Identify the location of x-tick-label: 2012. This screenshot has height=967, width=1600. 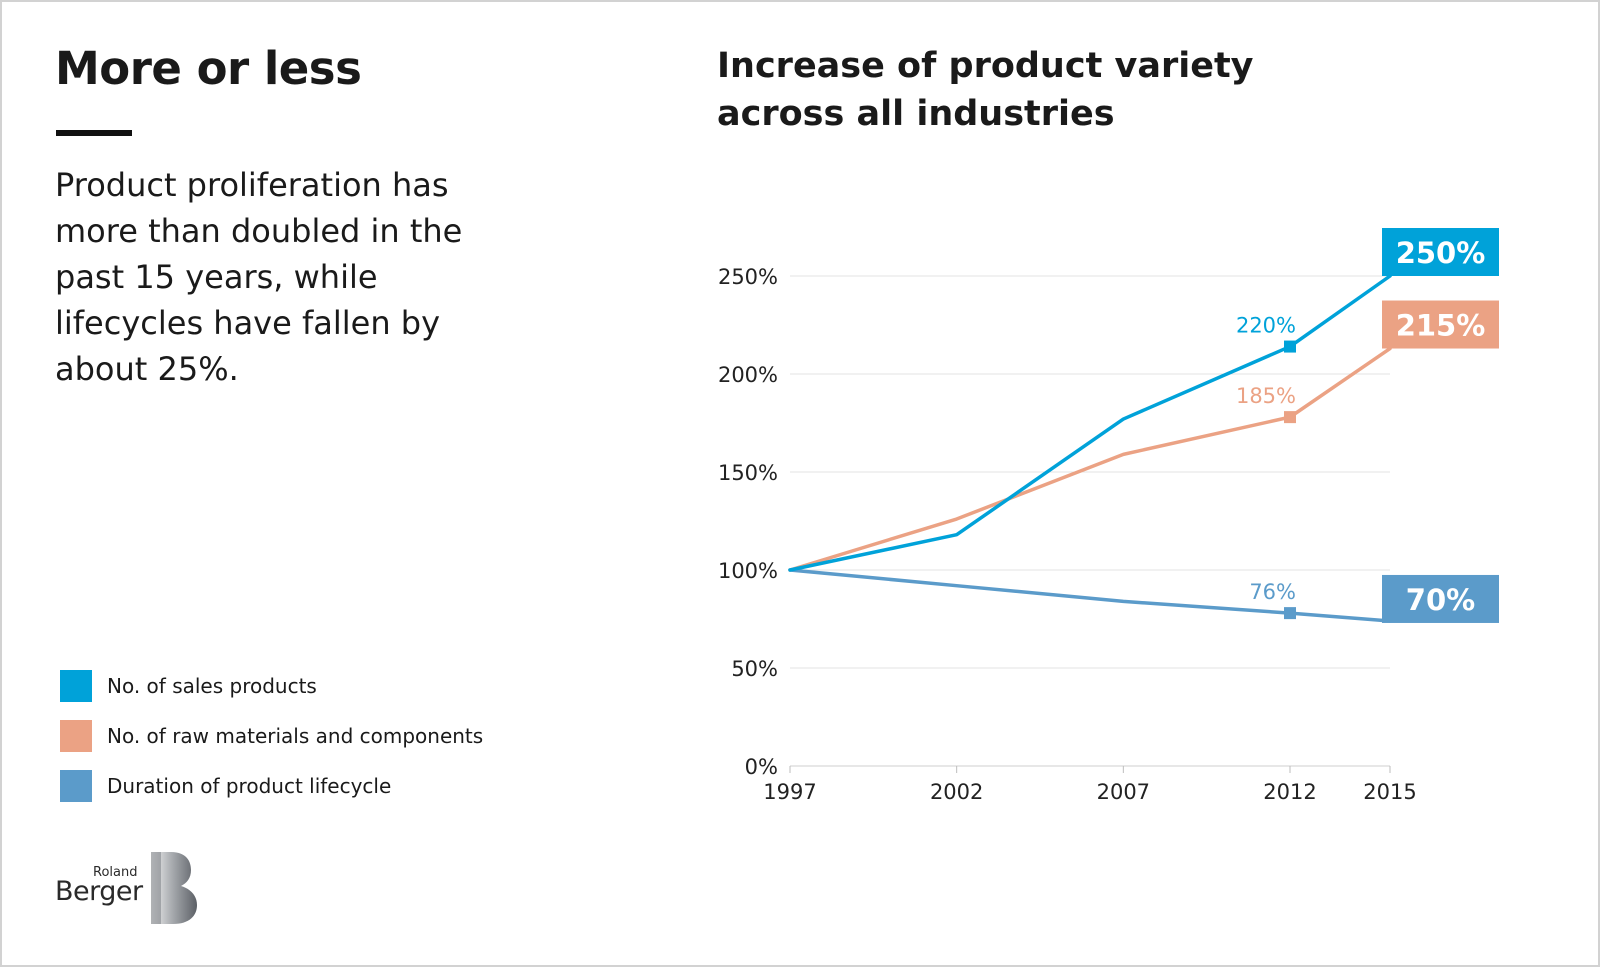
(1289, 792).